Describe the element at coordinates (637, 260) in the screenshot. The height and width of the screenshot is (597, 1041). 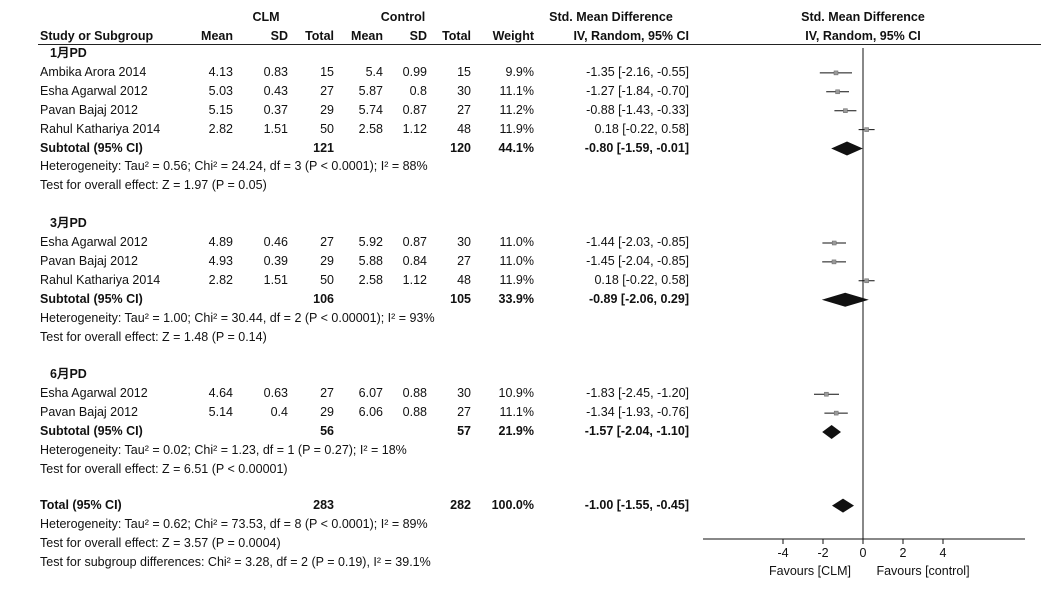
I see `study-ci: -1.45 [-2.04, -0.85]` at that location.